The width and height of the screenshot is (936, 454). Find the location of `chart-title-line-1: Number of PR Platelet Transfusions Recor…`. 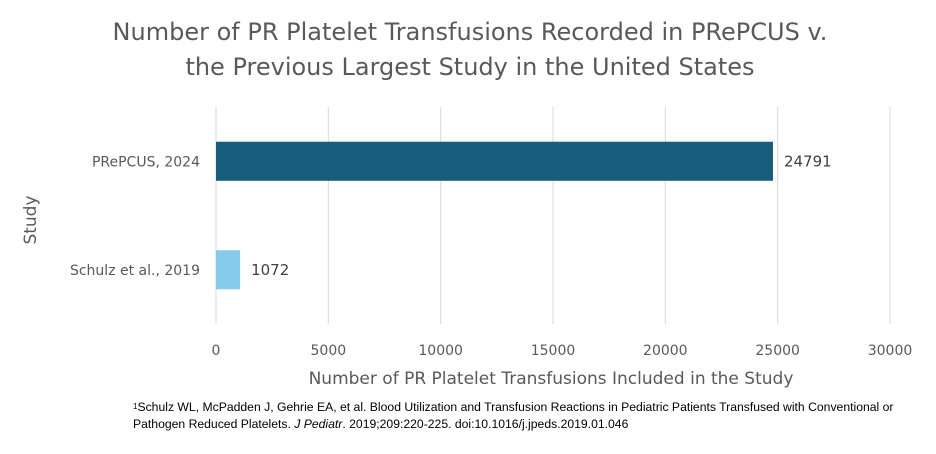

chart-title-line-1: Number of PR Platelet Transfusions Recor… is located at coordinates (470, 32).